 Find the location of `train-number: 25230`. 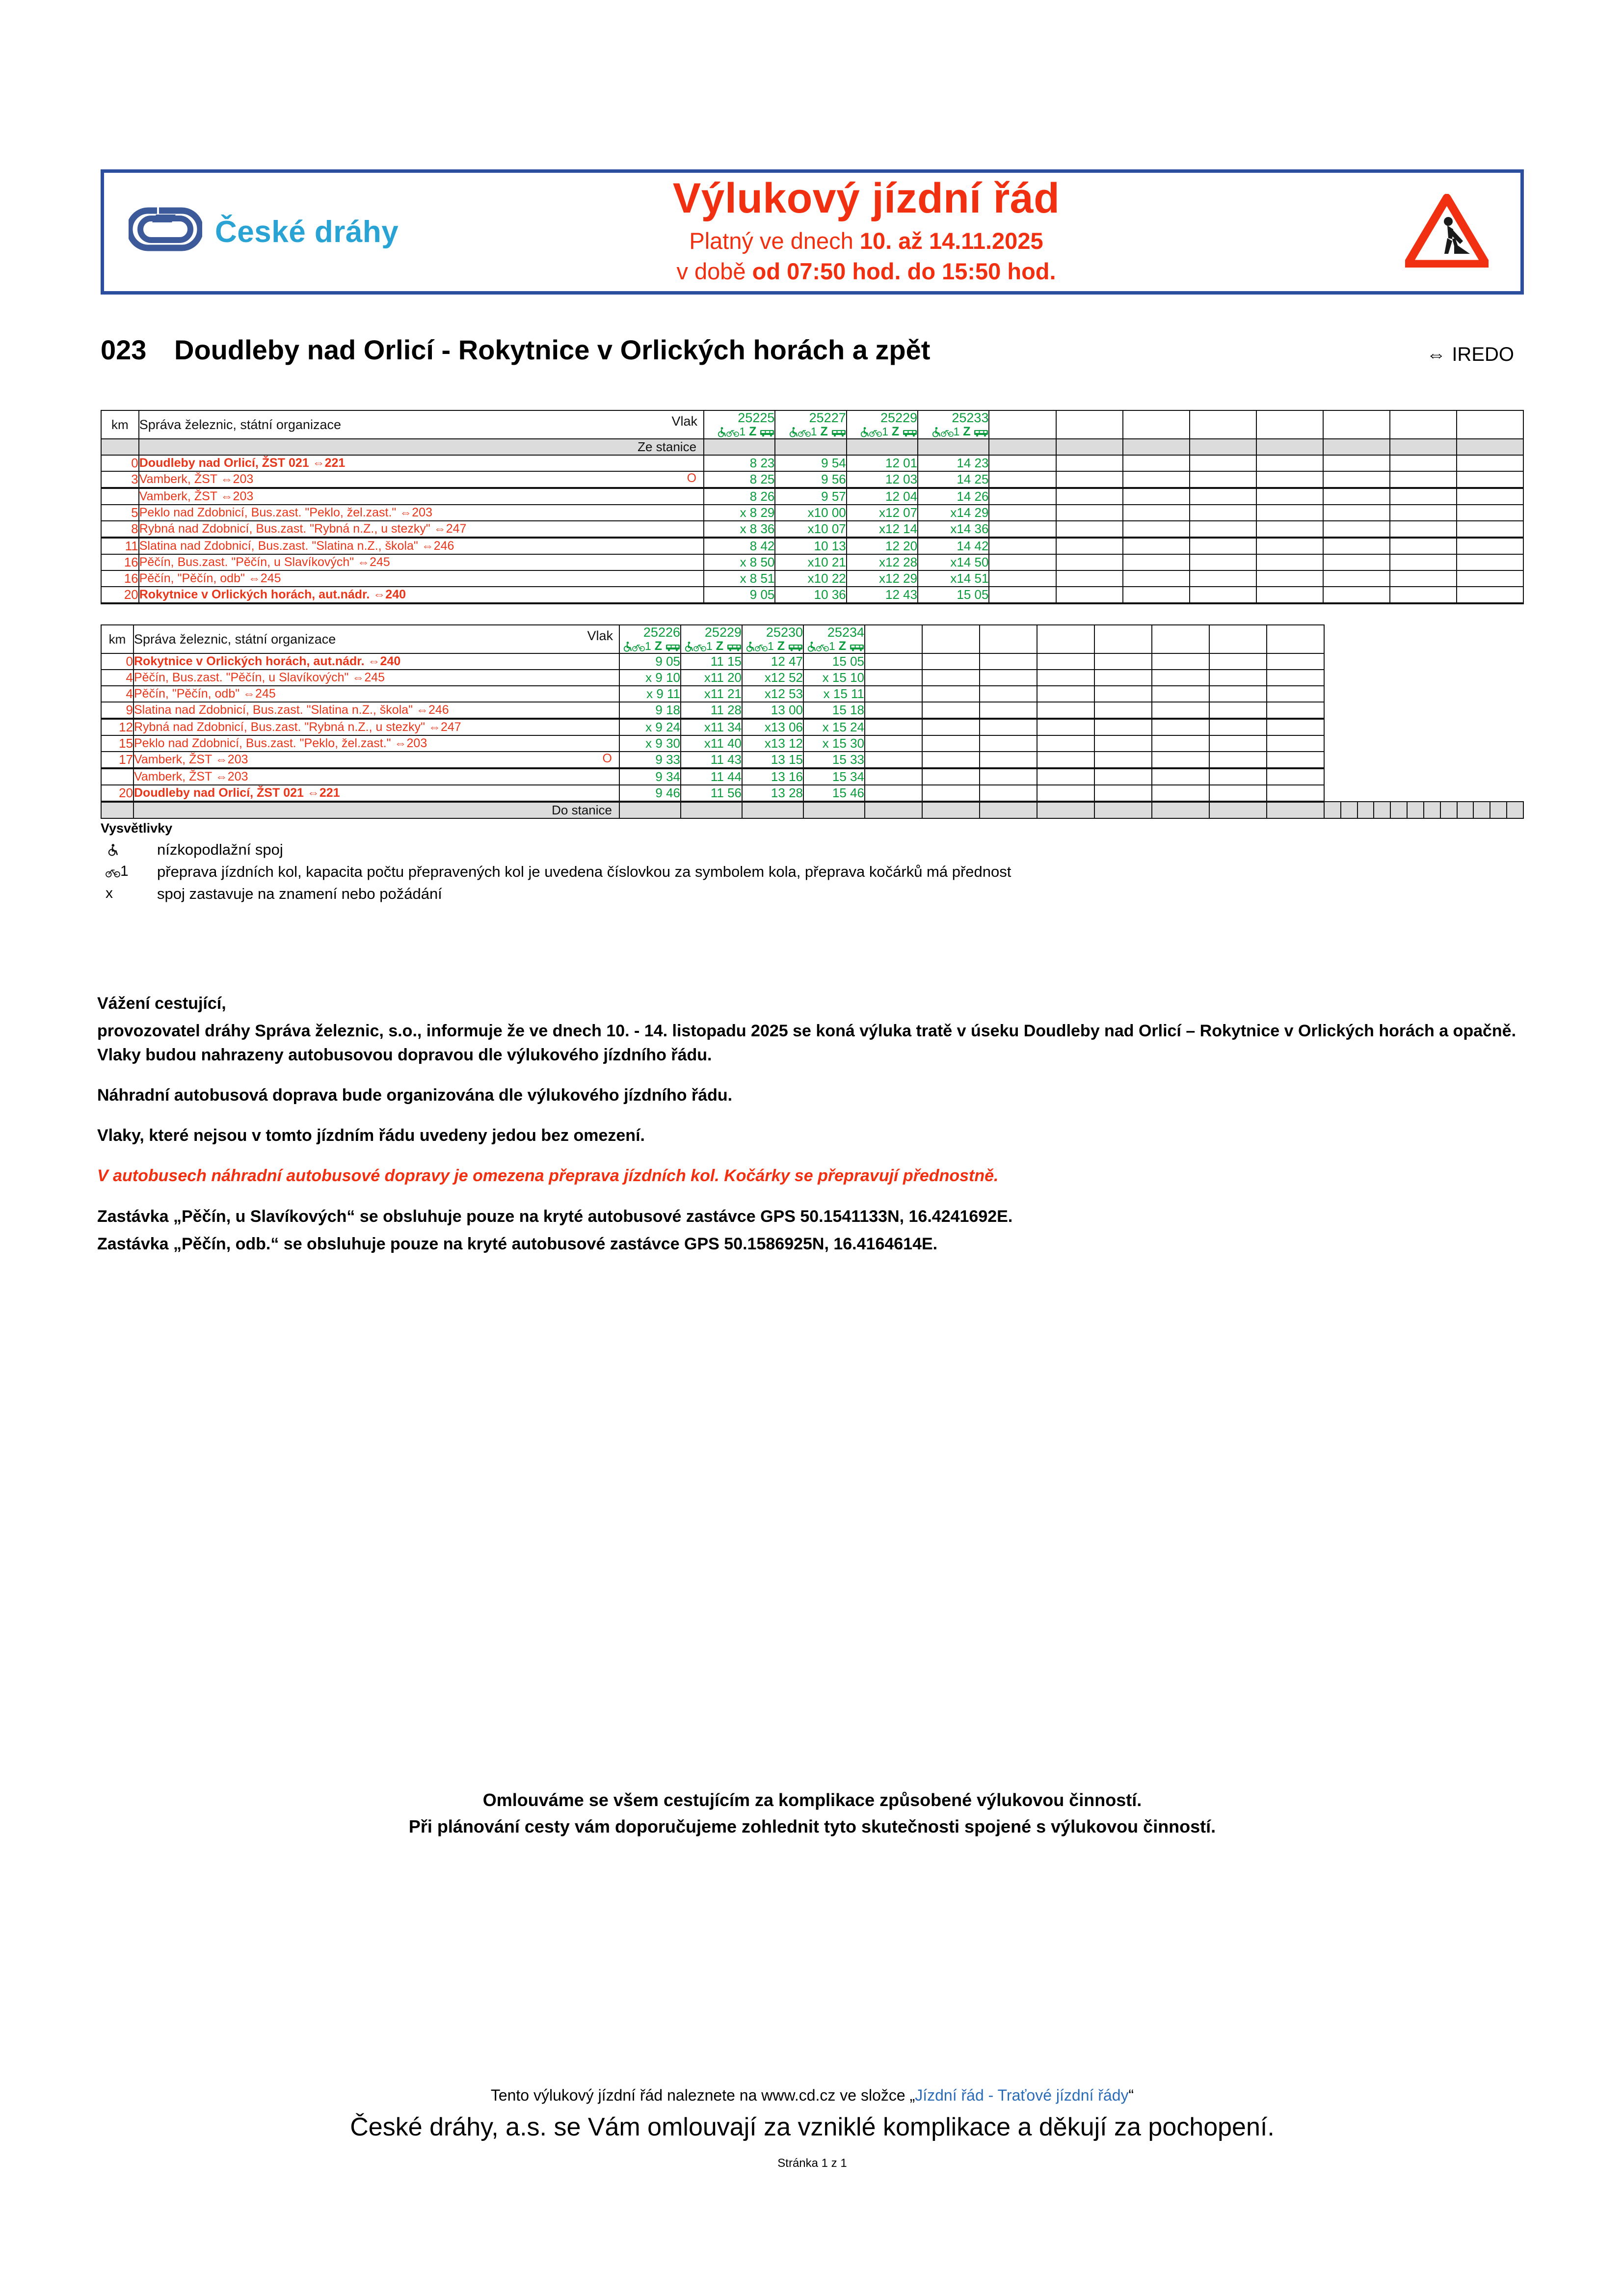

train-number: 25230 is located at coordinates (784, 632).